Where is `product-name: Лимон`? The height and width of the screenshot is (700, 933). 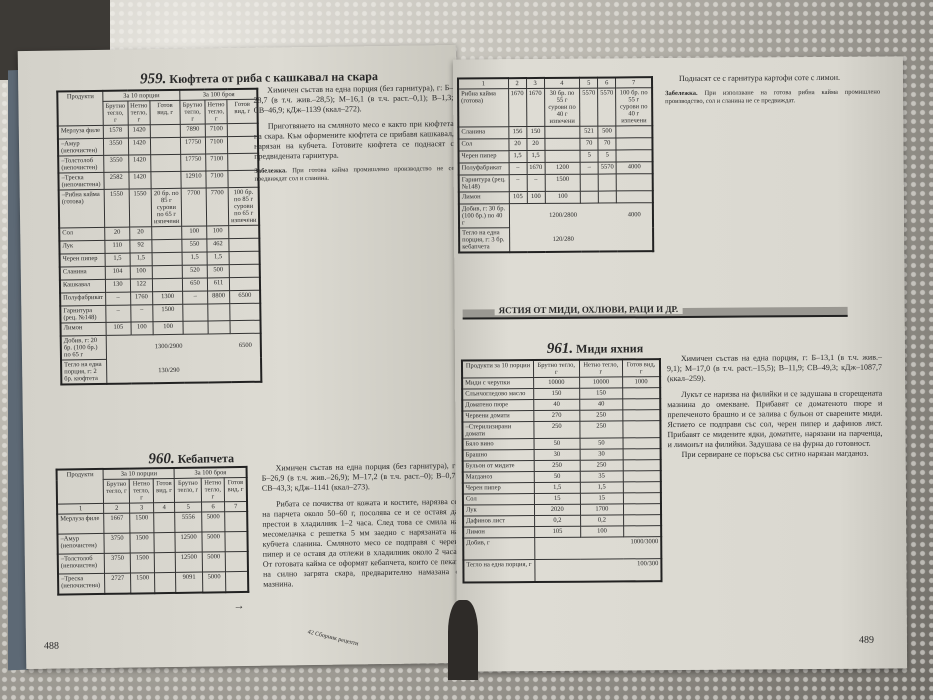 product-name: Лимон is located at coordinates (83, 329).